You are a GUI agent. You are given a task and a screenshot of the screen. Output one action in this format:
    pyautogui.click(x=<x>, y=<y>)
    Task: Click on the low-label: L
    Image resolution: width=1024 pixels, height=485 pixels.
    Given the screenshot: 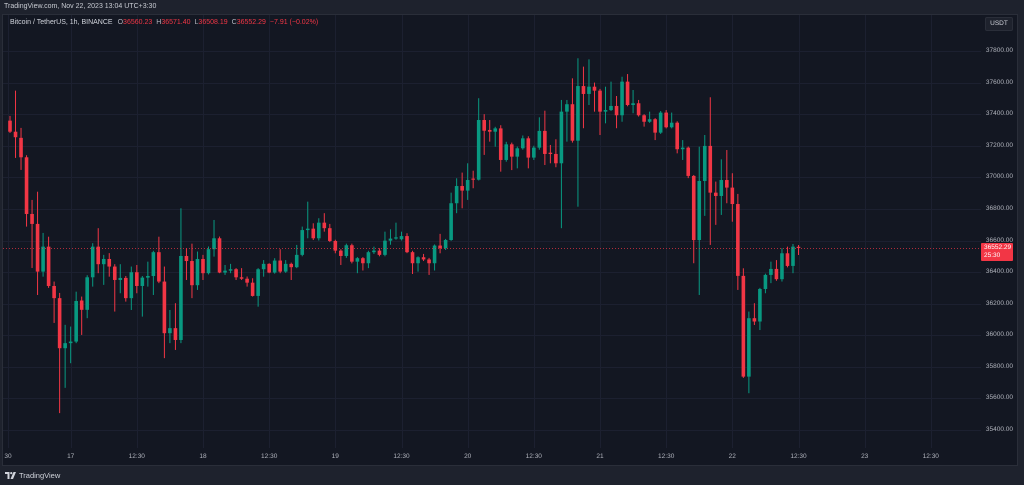 What is the action you would take?
    pyautogui.click(x=196, y=22)
    